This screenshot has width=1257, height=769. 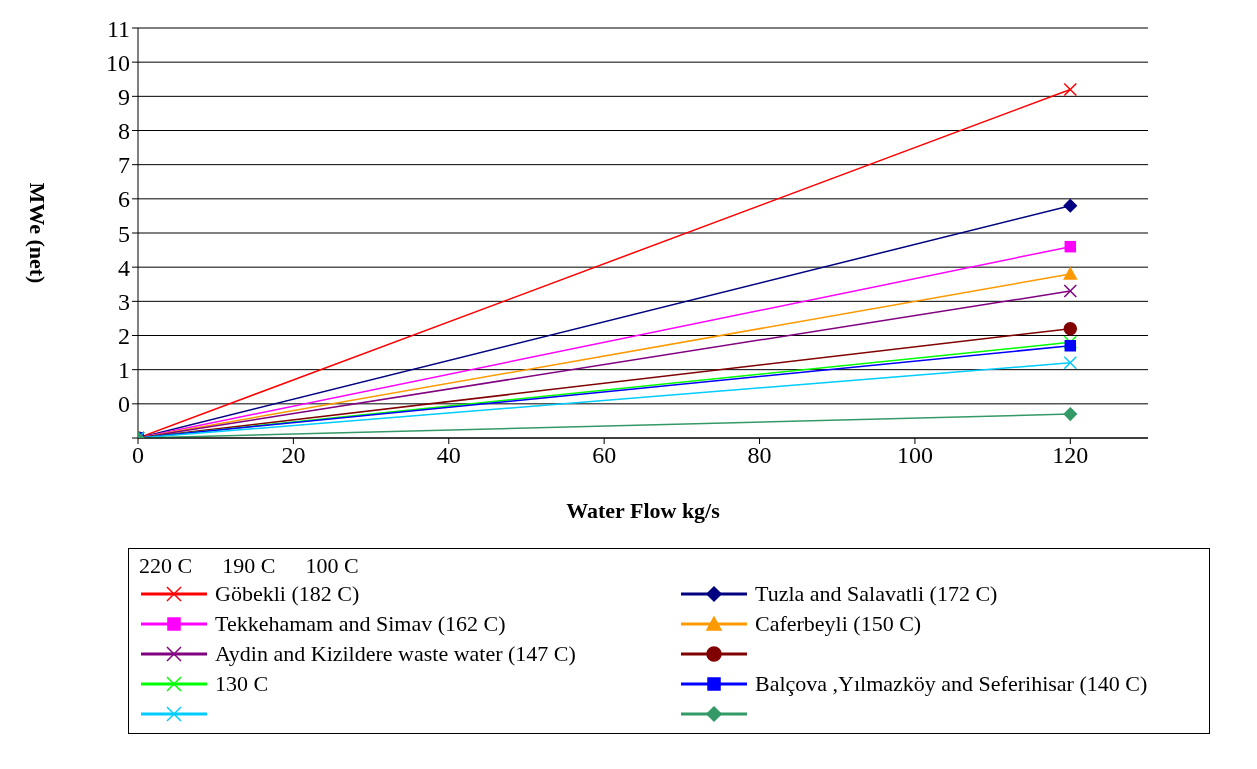 What do you see at coordinates (124, 165) in the screenshot?
I see `y-tick-label: 7` at bounding box center [124, 165].